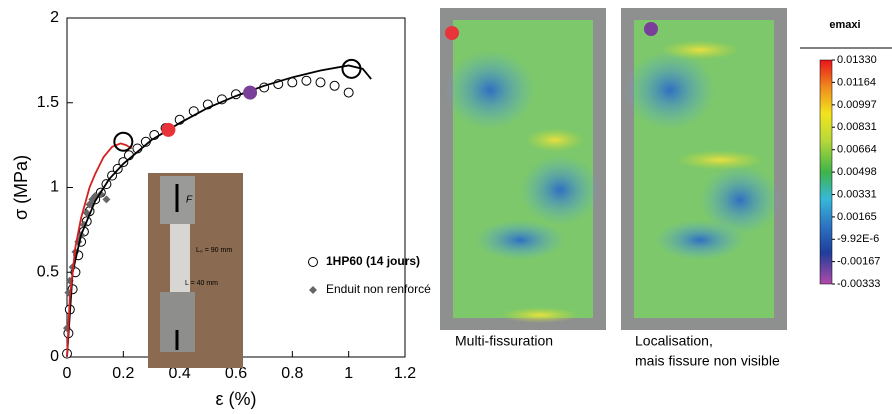 The height and width of the screenshot is (414, 892). Describe the element at coordinates (857, 60) in the screenshot. I see `colorbar-label: 0.01330` at that location.